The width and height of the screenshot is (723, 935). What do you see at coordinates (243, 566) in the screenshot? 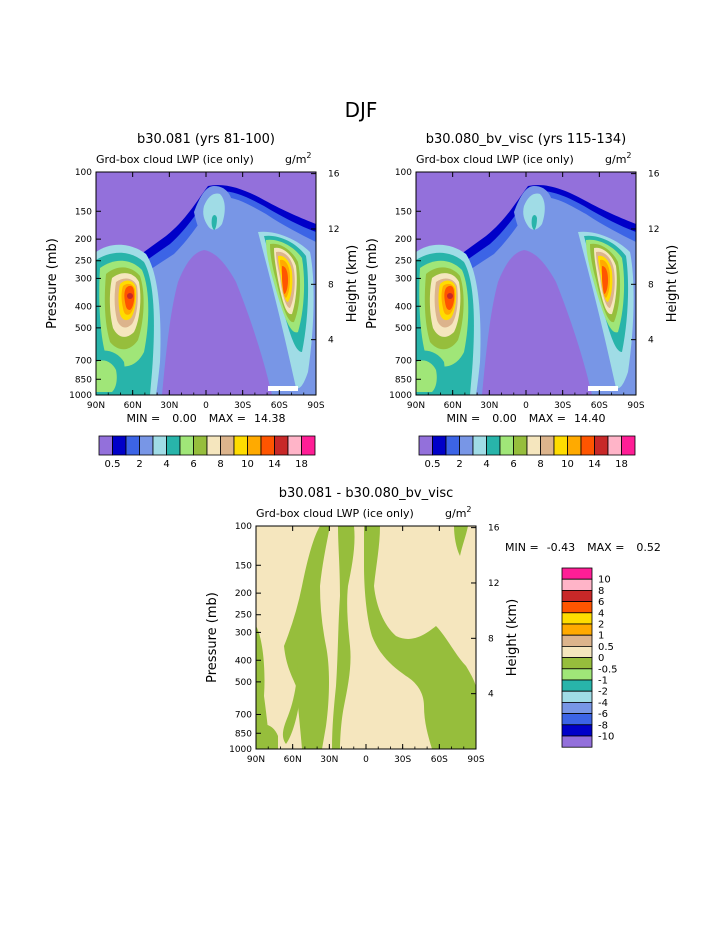
I see `y-tick-label: 150` at bounding box center [243, 566].